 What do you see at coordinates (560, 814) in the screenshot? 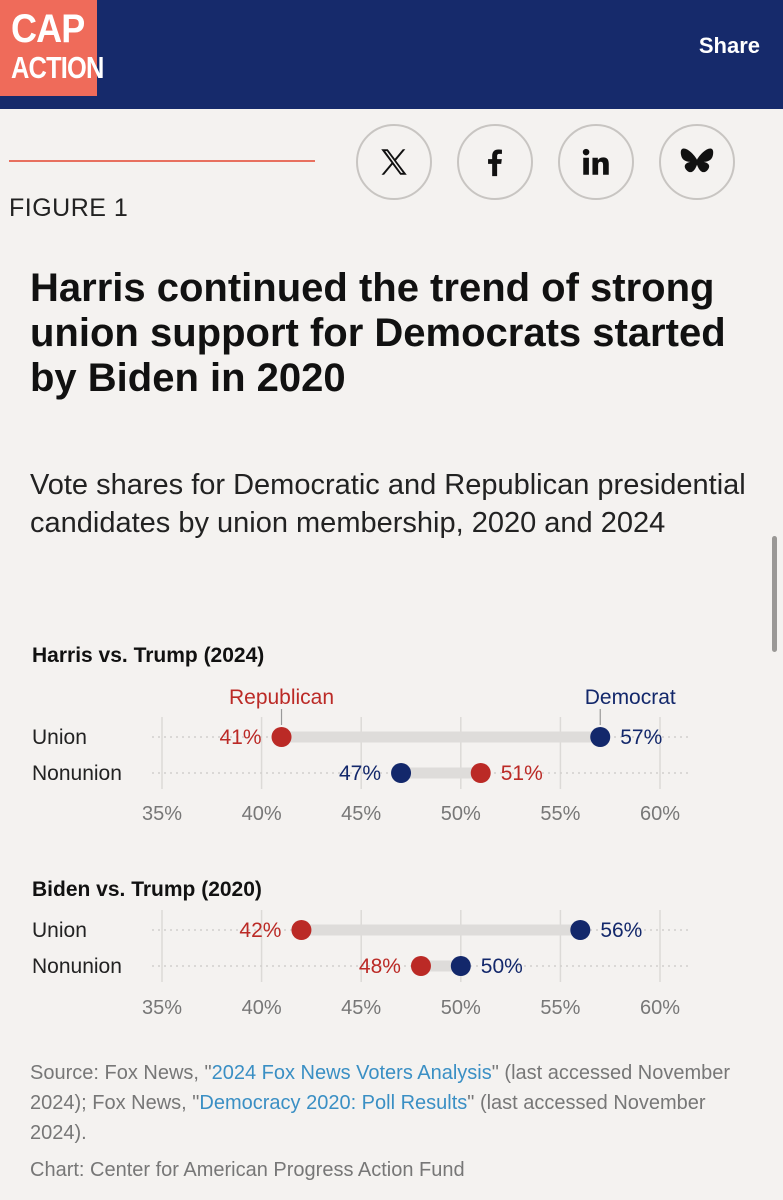
I see `tick-label-2024-4: 55%` at bounding box center [560, 814].